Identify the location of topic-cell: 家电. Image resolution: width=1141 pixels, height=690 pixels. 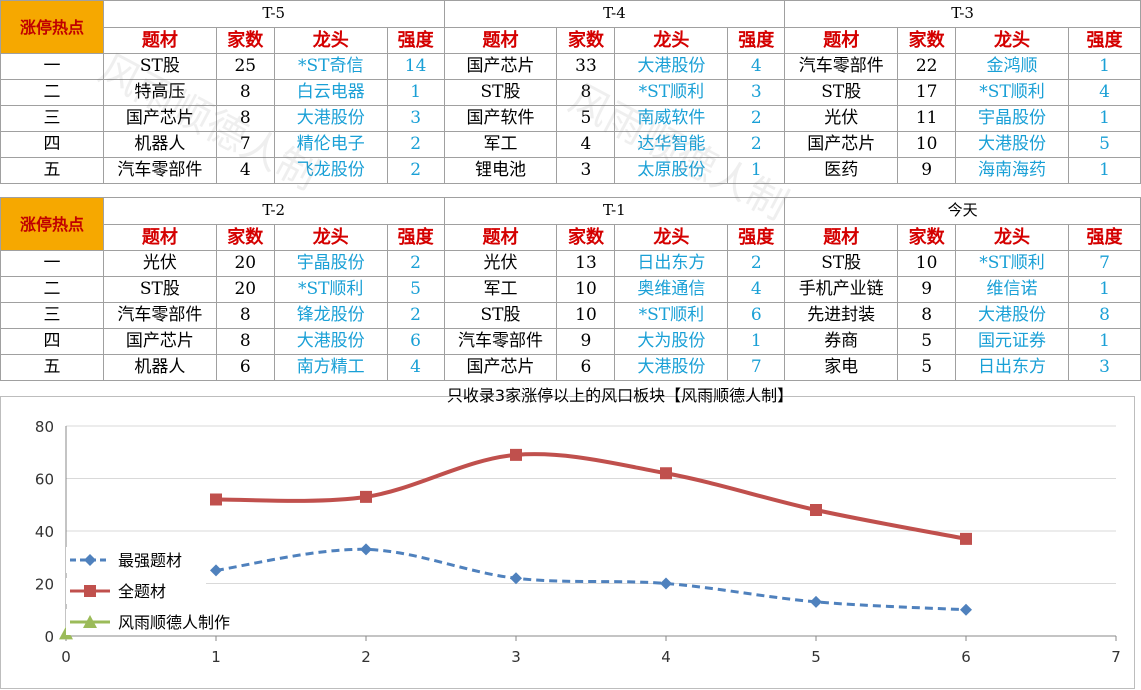
(841, 367).